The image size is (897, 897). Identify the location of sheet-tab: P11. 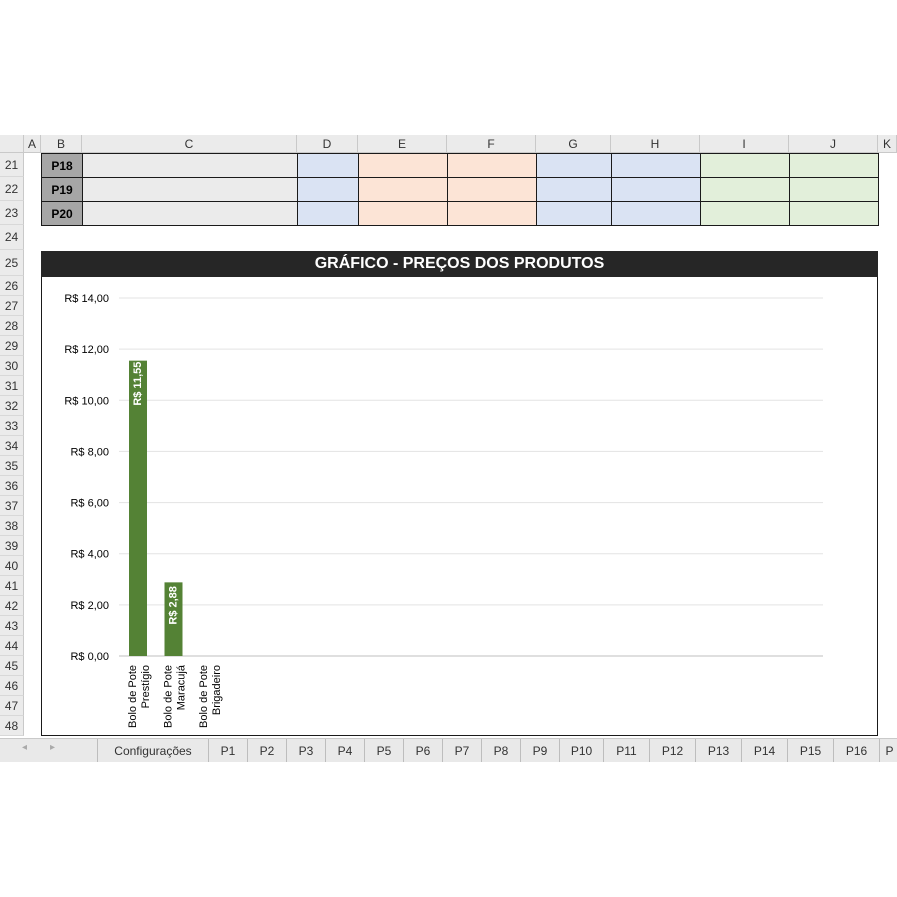
(627, 750).